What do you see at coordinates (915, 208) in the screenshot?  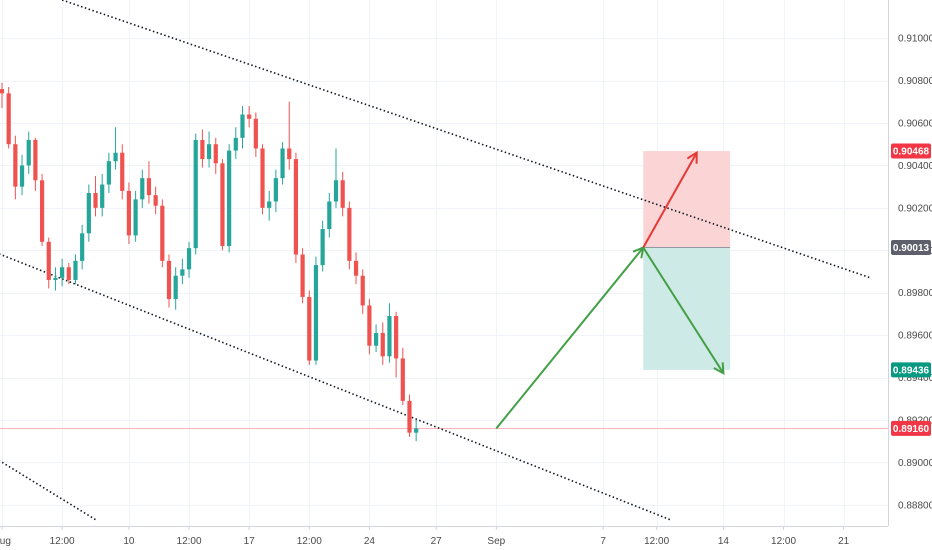 I see `y-tick-label: 0.90200` at bounding box center [915, 208].